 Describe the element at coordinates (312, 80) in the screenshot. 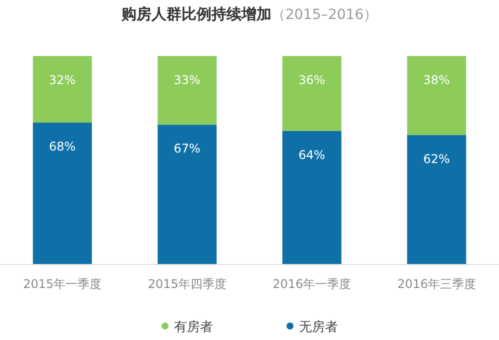

I see `data-label: 36%` at that location.